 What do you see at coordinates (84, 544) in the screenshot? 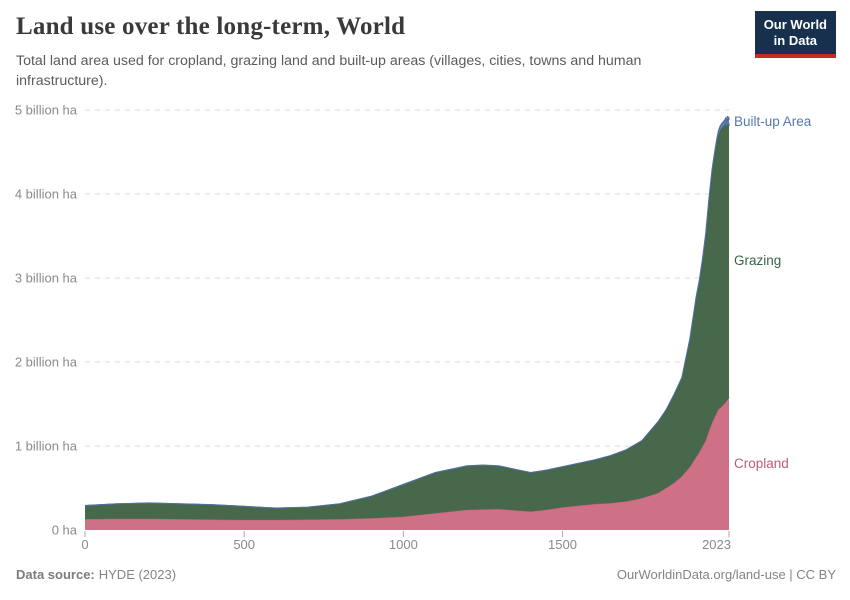
I see `x-tick-label-0: 0` at bounding box center [84, 544].